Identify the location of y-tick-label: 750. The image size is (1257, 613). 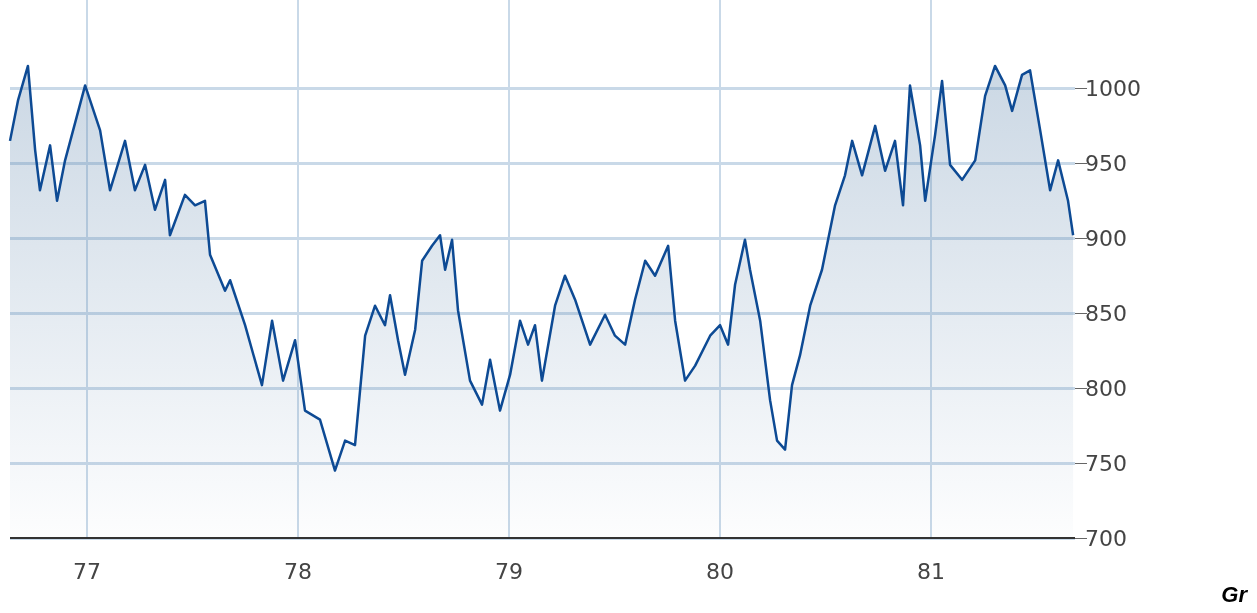
(1106, 463).